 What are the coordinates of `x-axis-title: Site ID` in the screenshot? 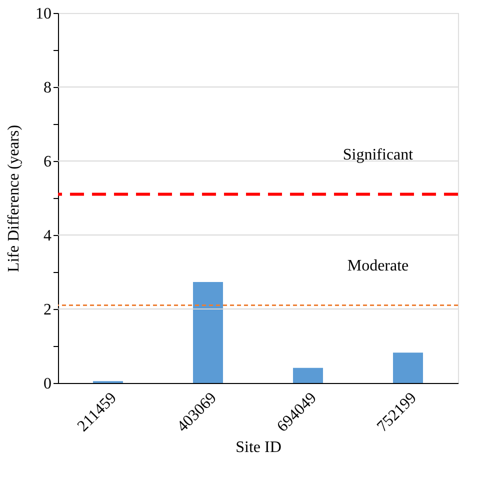 It's located at (259, 447).